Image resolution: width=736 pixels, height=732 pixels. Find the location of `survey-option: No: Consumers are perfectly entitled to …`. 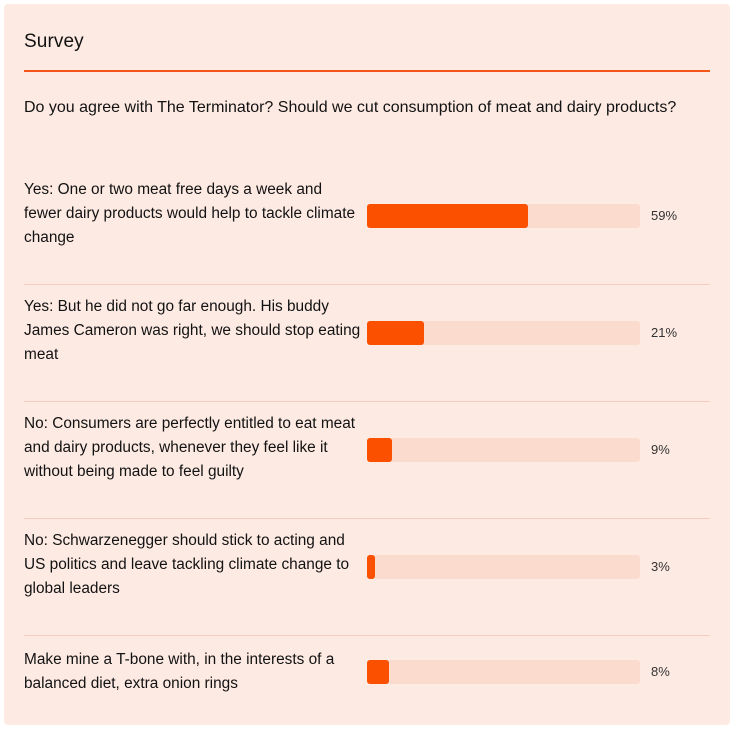

survey-option: No: Consumers are perfectly entitled to … is located at coordinates (367, 460).